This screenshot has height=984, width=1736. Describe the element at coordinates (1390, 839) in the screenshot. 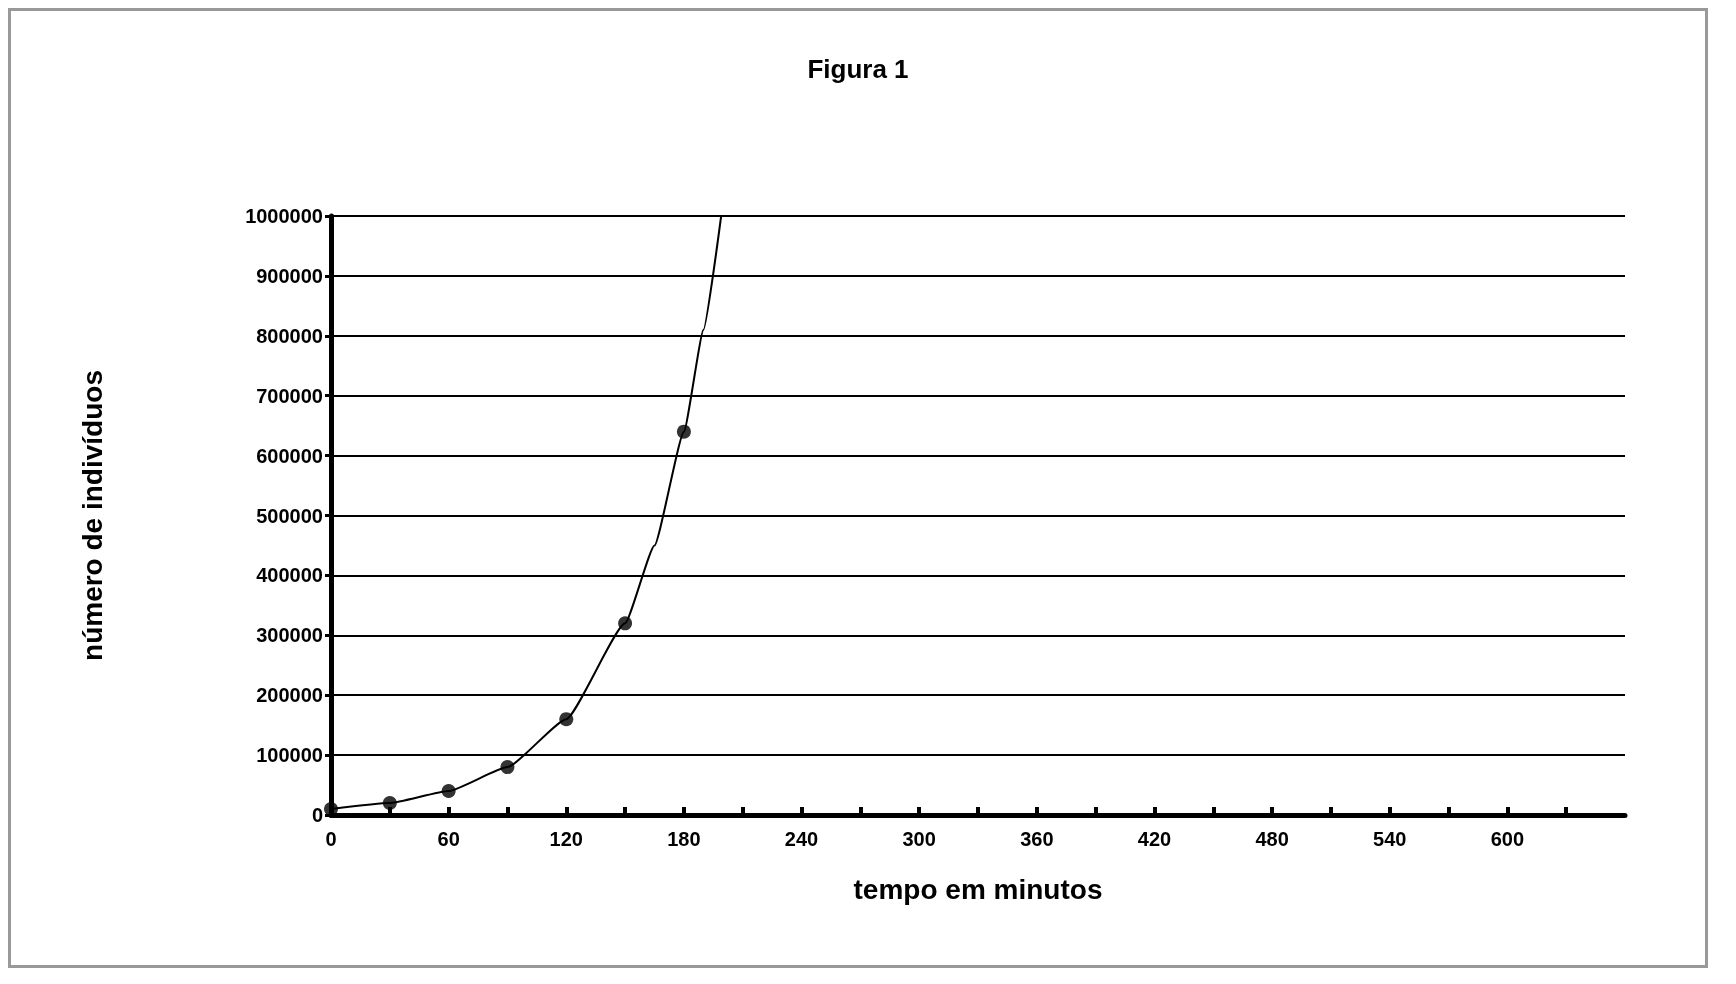

I see `x-tick-label: 540` at that location.